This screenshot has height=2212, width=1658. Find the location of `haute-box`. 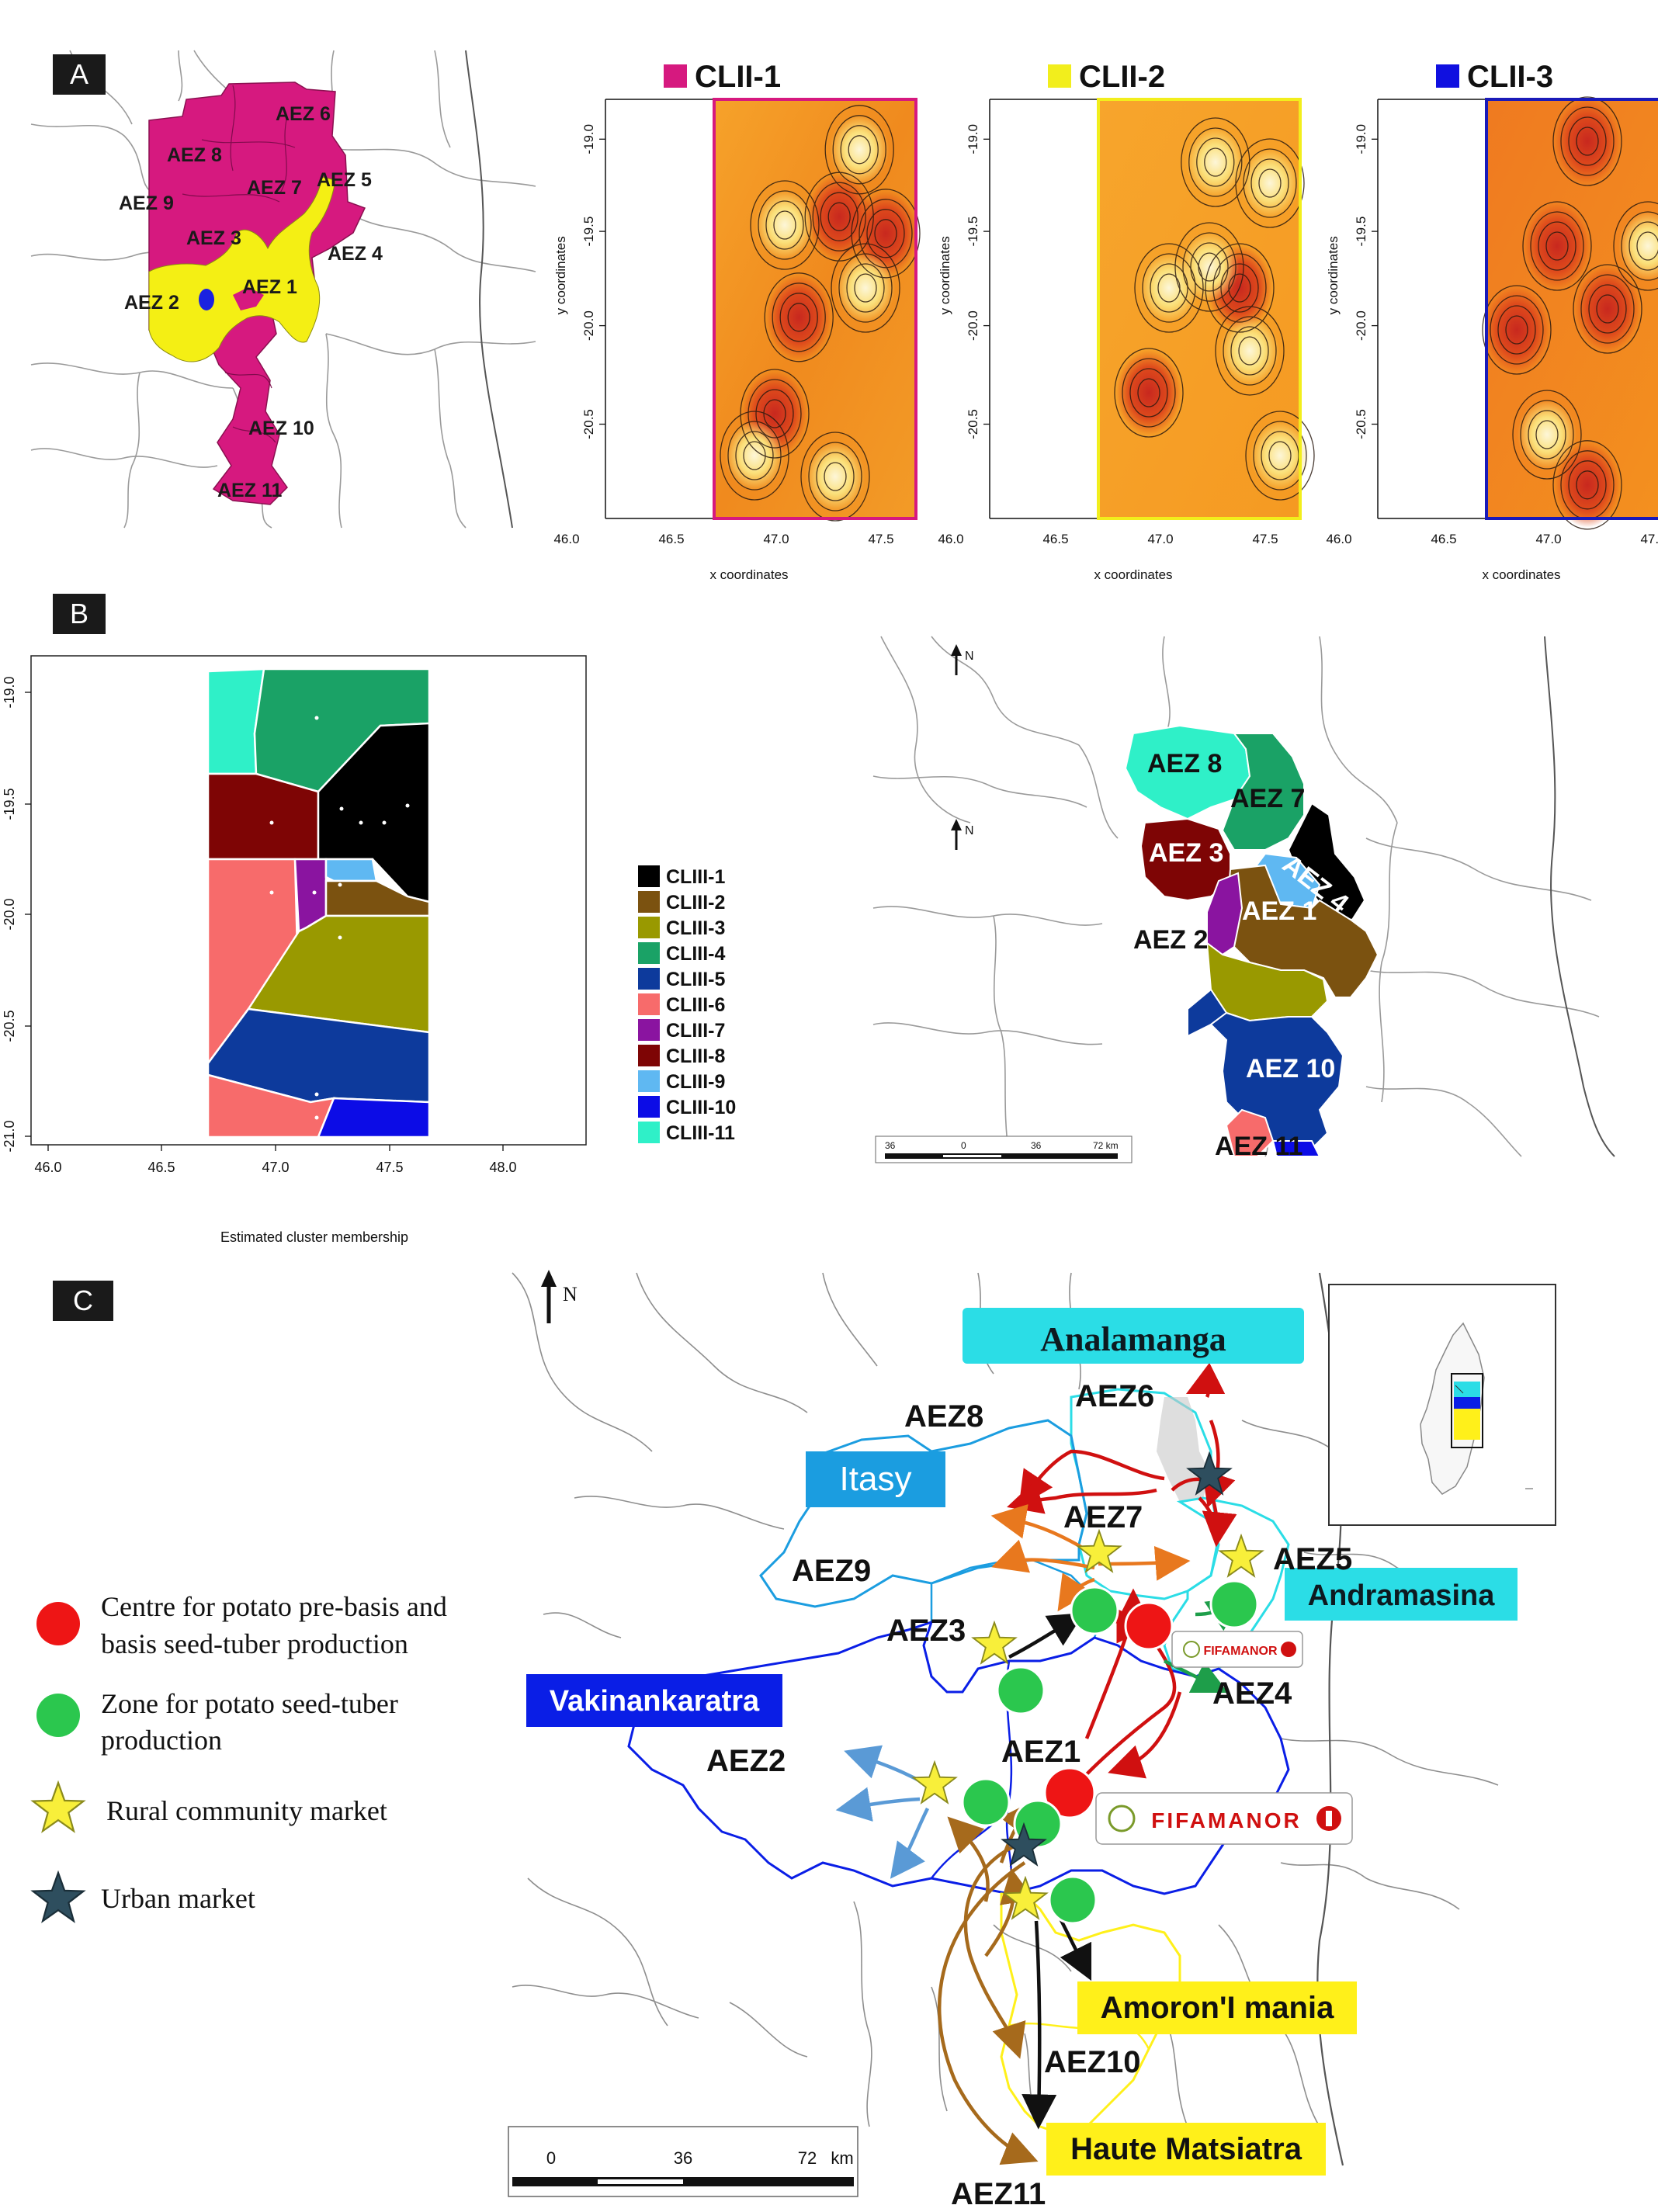

haute-box is located at coordinates (1186, 2149).